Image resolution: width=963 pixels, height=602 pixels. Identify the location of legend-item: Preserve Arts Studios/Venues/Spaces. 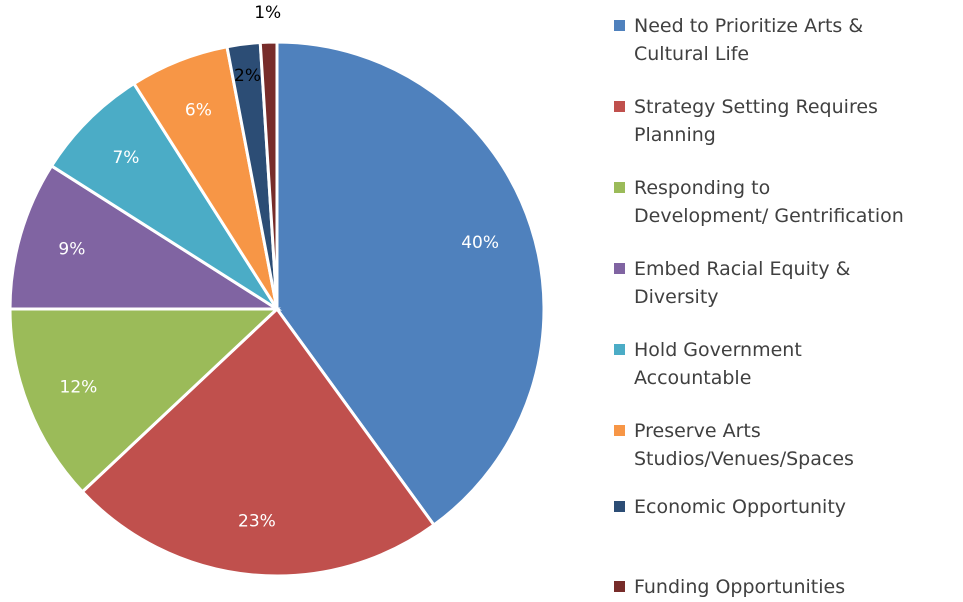
(734, 445).